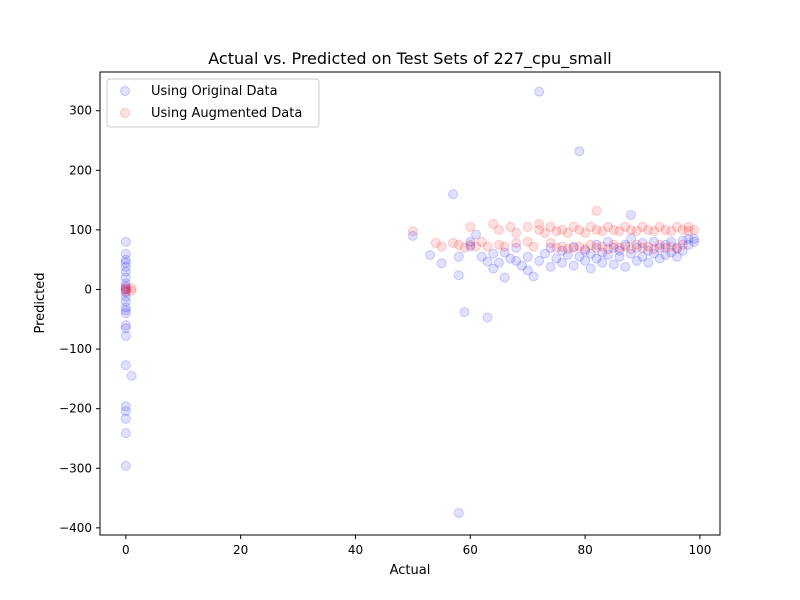  What do you see at coordinates (213, 103) in the screenshot?
I see `legend: Using Original Data Using Augmented Data` at bounding box center [213, 103].